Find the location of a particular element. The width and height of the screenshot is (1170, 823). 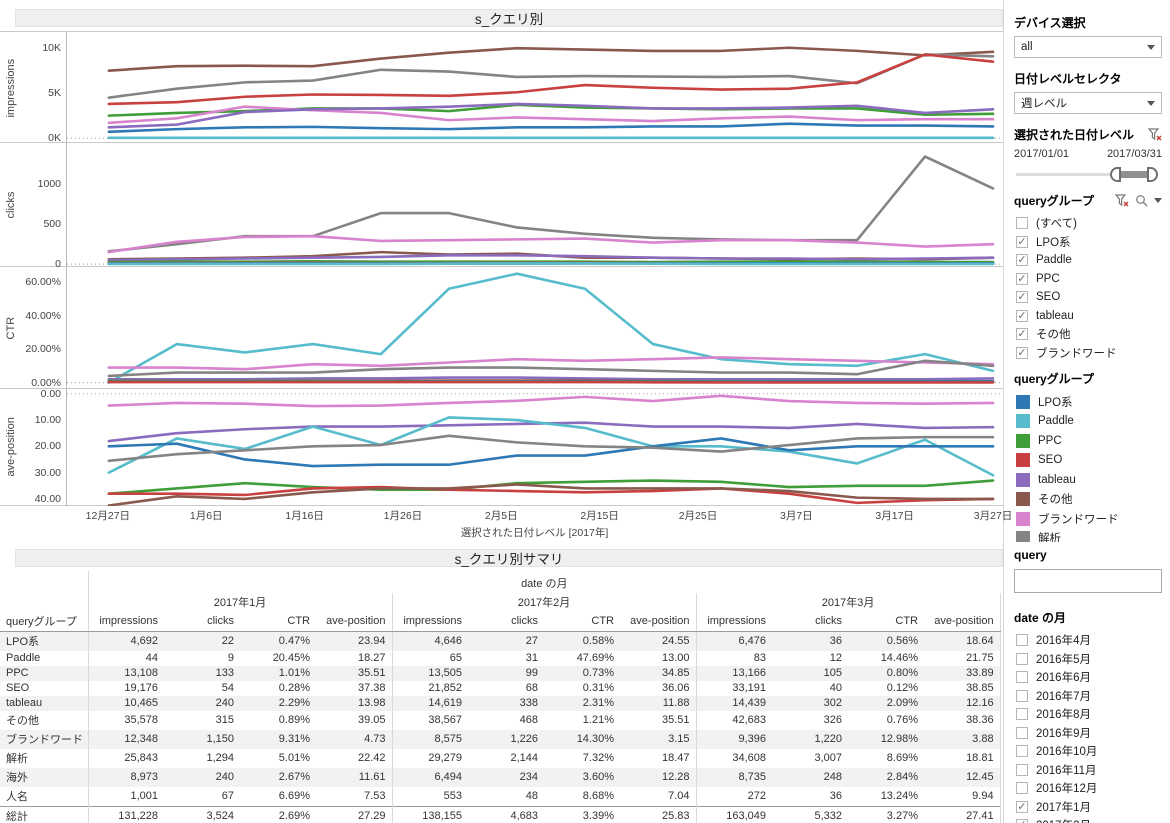

cell-value: 27.41 is located at coordinates (962, 814).